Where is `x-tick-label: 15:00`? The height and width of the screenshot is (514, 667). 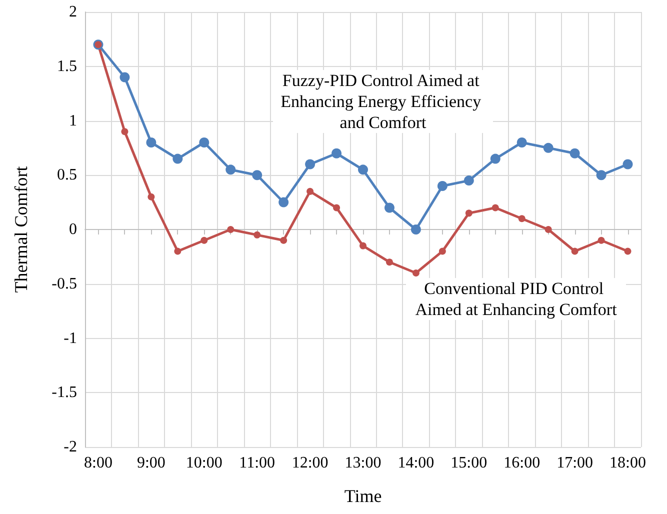
x-tick-label: 15:00 is located at coordinates (469, 463).